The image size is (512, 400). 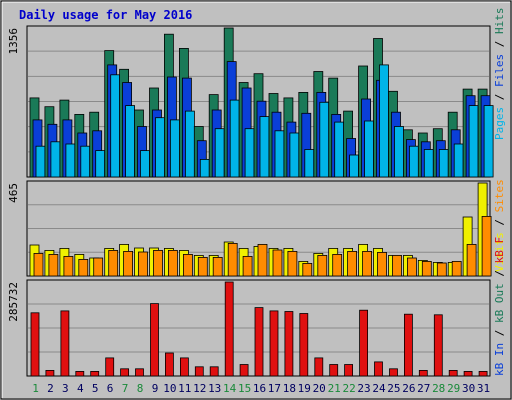 I want to click on x-tick-label: 29, so click(x=453, y=388).